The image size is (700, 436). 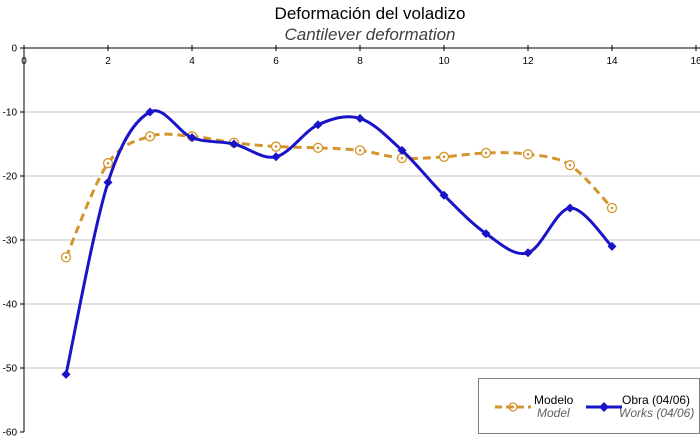 What do you see at coordinates (612, 61) in the screenshot?
I see `x-tick-label-7: 14` at bounding box center [612, 61].